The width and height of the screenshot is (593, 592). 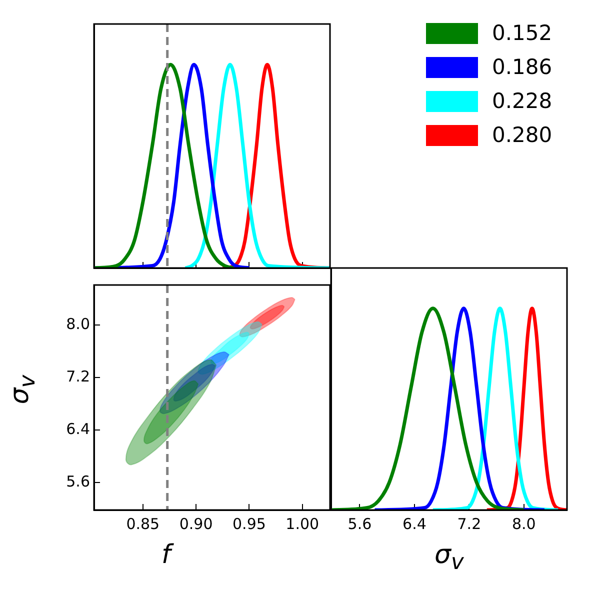 What do you see at coordinates (414, 523) in the screenshot?
I see `x-tick-label: 6.4` at bounding box center [414, 523].